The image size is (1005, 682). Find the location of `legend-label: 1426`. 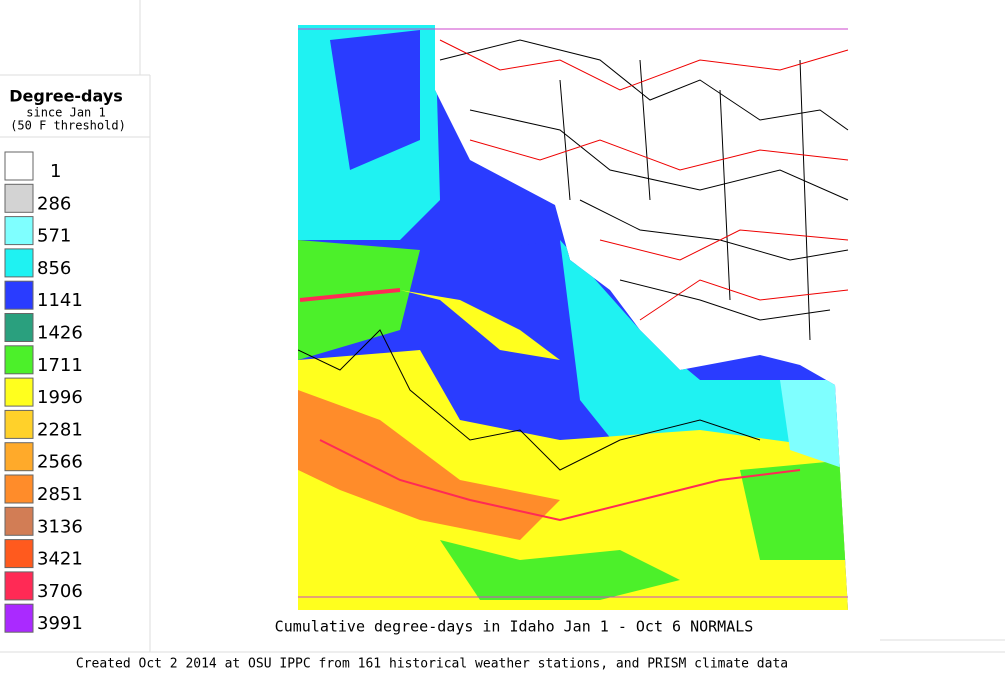

legend-label: 1426 is located at coordinates (60, 333).